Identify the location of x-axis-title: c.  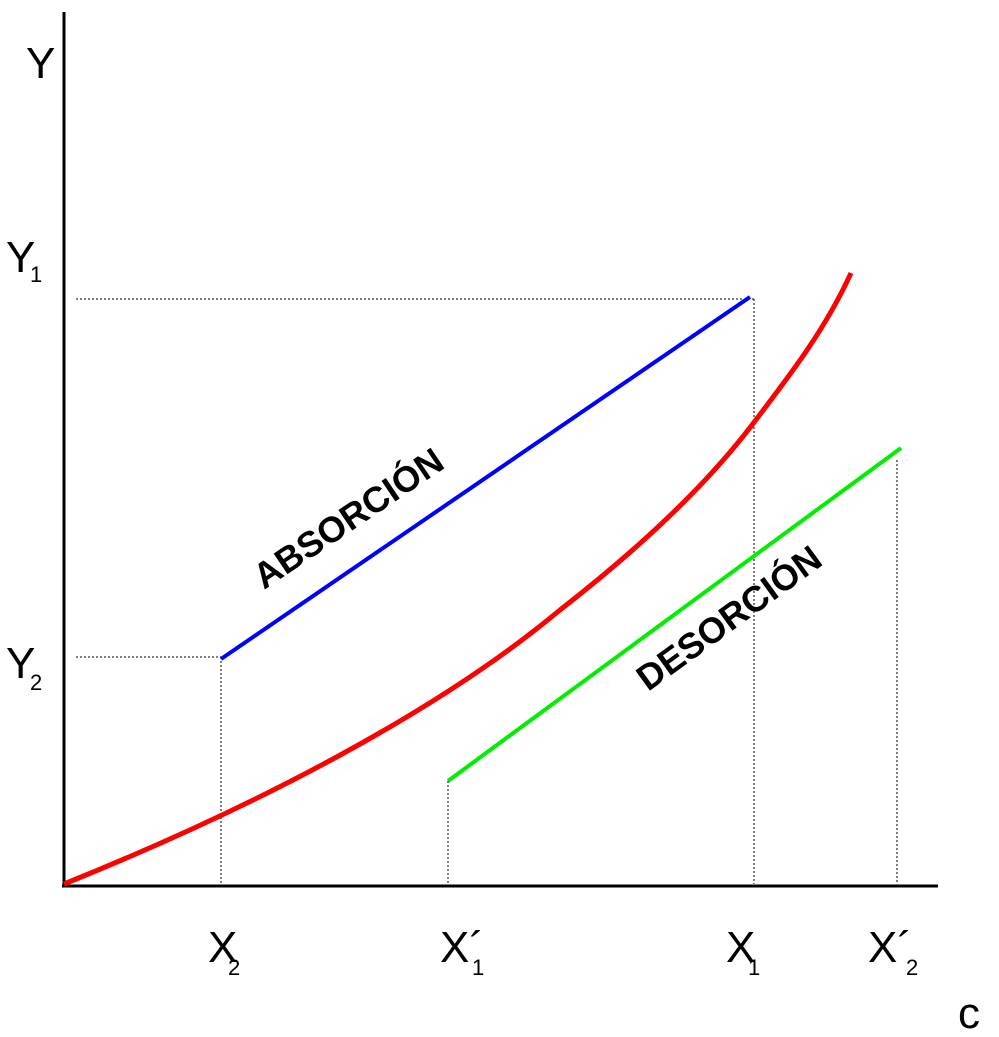
(969, 1013).